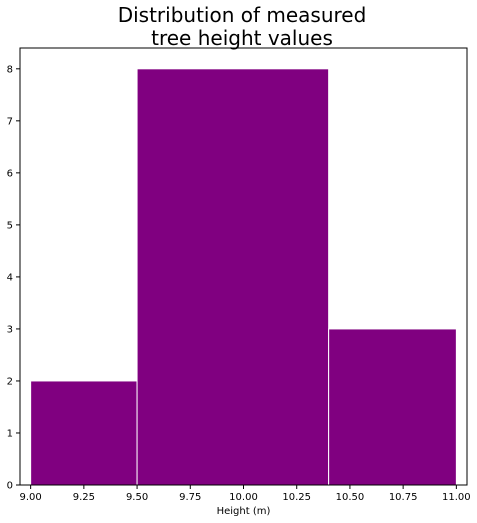 This screenshot has height=523, width=477. I want to click on x-tick-label-7: 10.75, so click(403, 497).